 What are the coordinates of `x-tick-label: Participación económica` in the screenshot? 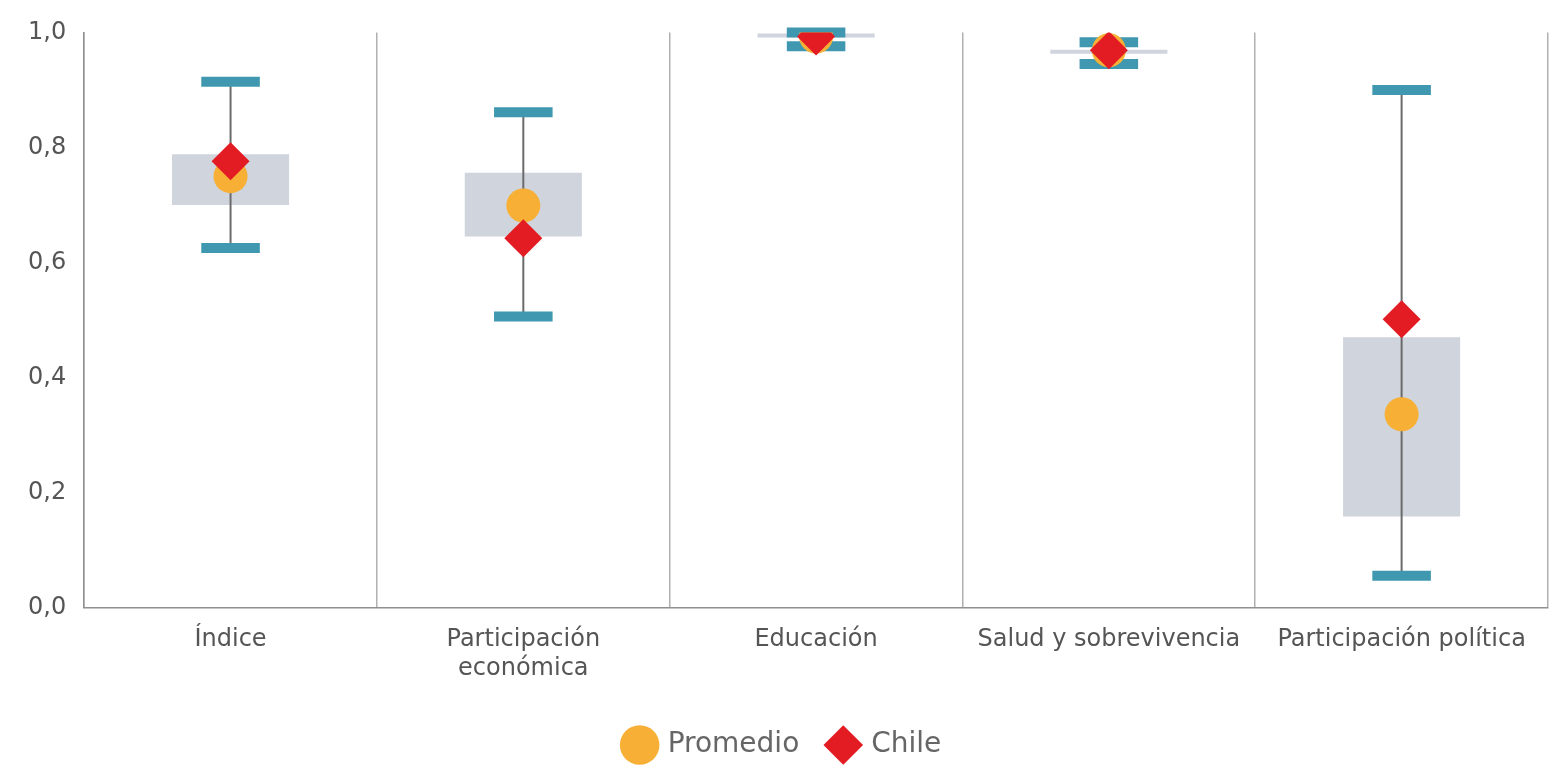 It's located at (523, 652).